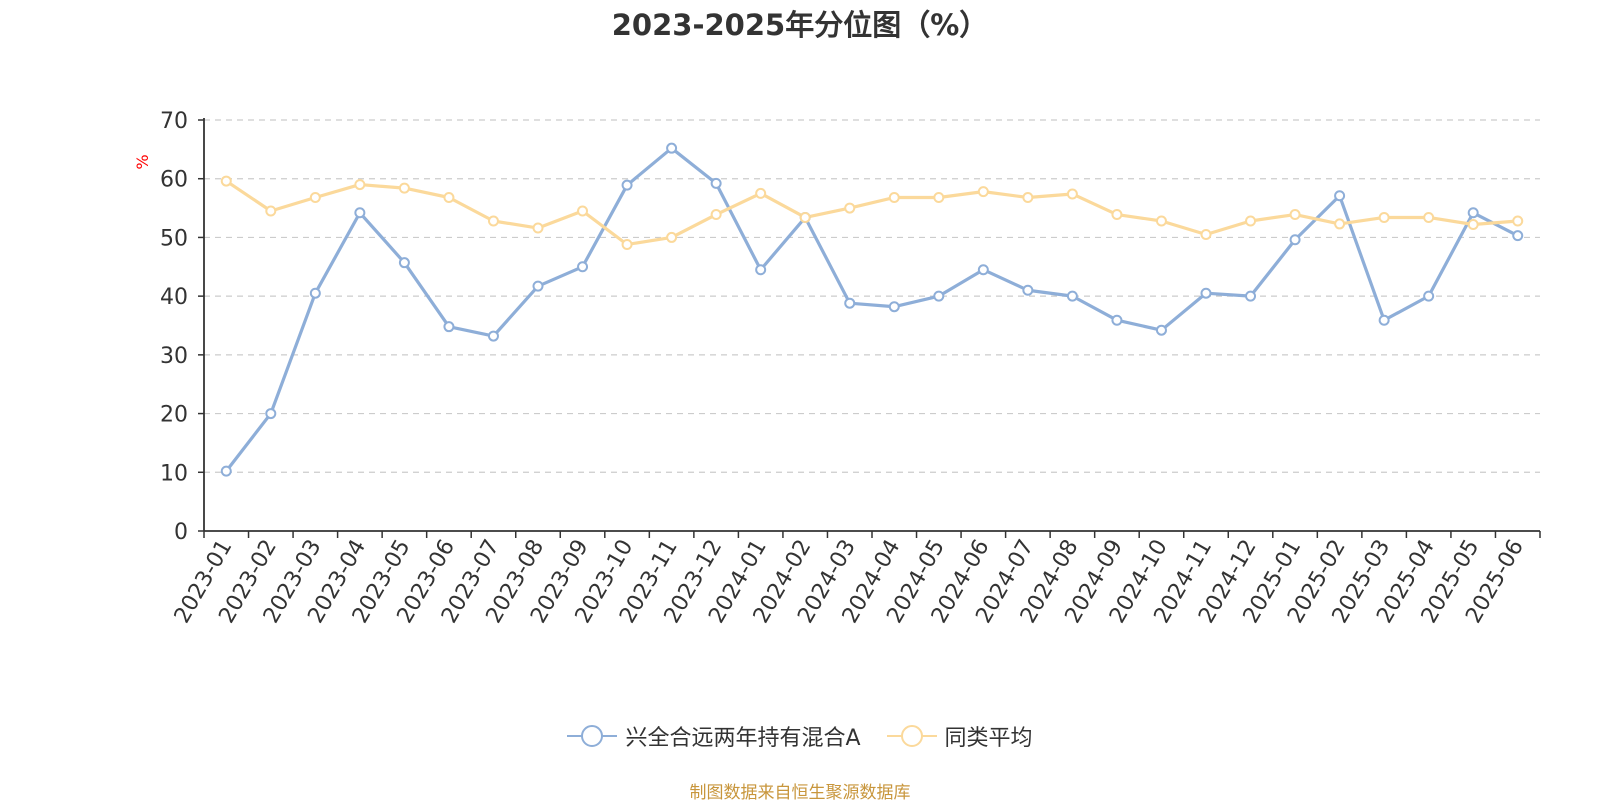 This screenshot has width=1600, height=803. I want to click on y-tick-label: 20, so click(174, 415).